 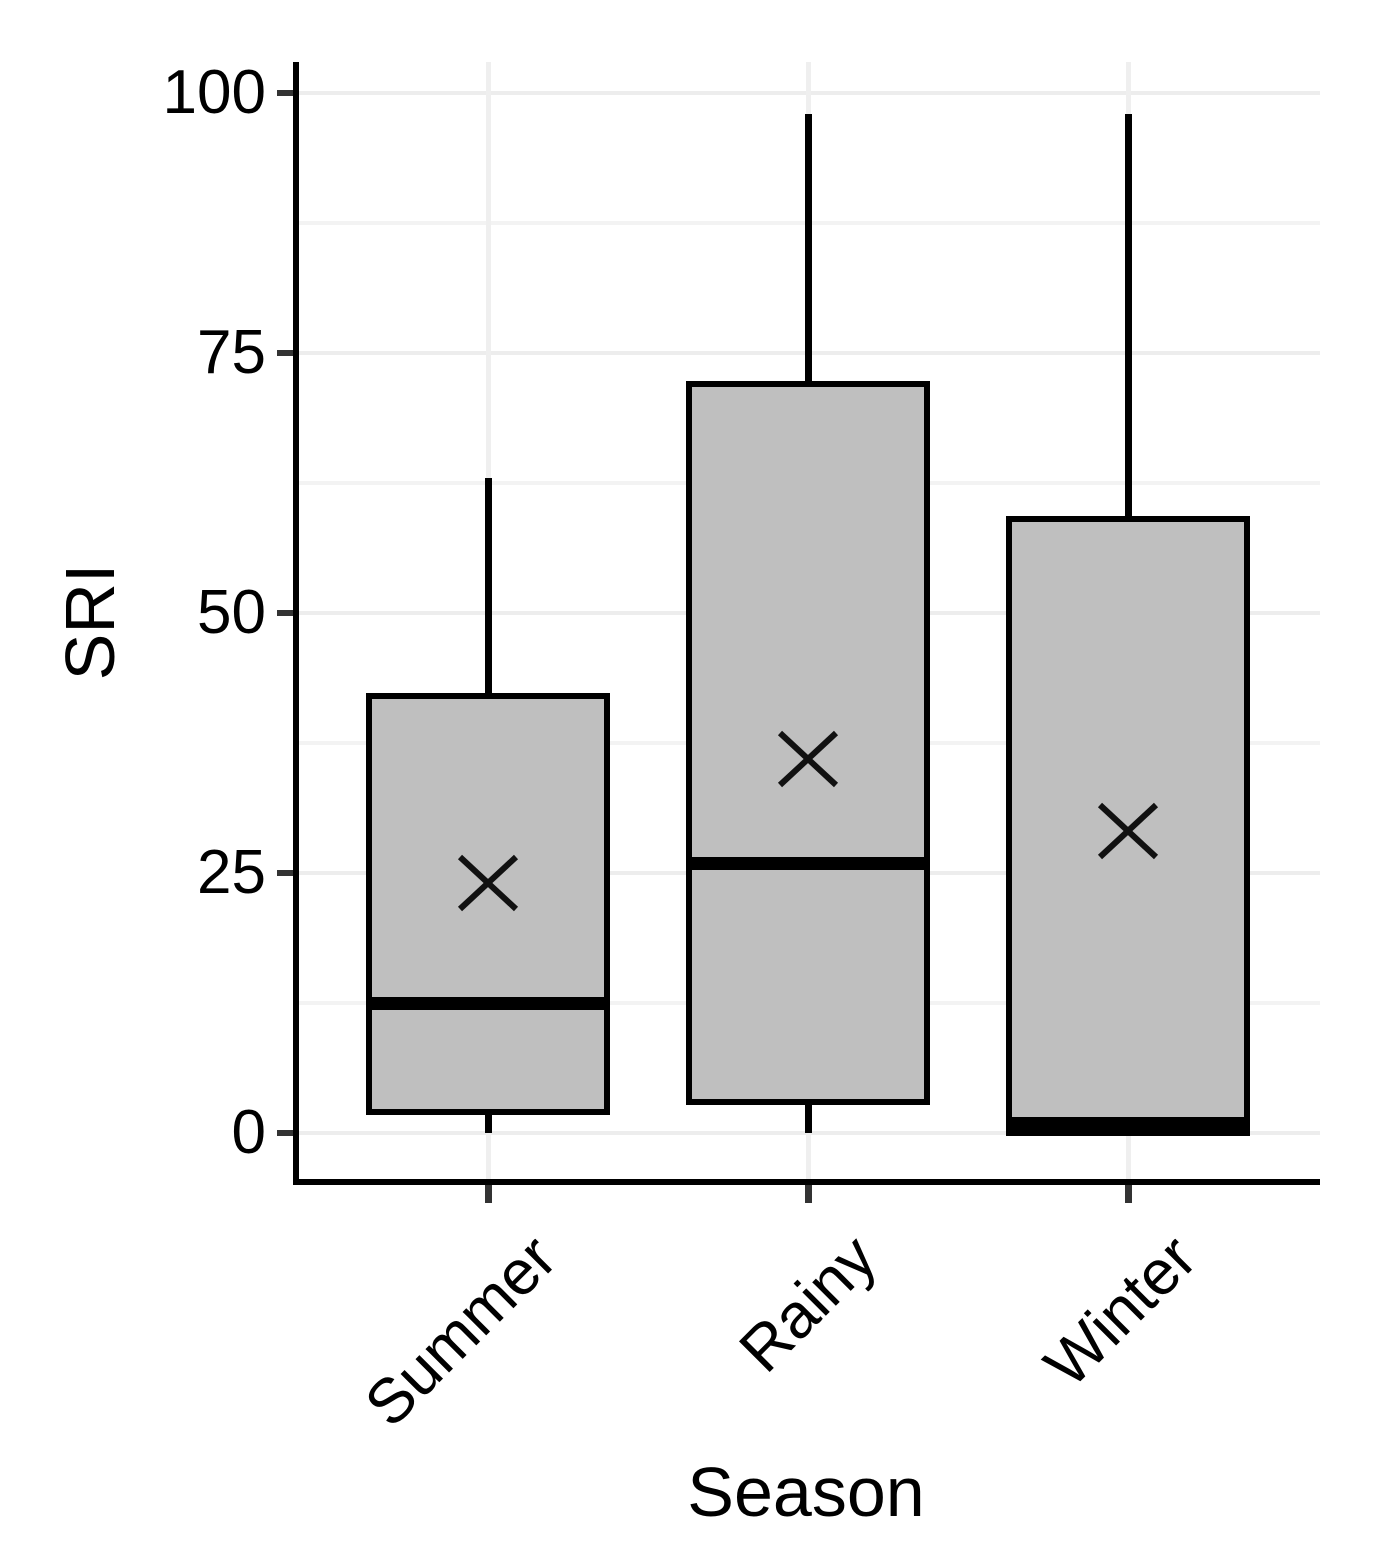 What do you see at coordinates (214, 92) in the screenshot?
I see `y-tick-label: 100` at bounding box center [214, 92].